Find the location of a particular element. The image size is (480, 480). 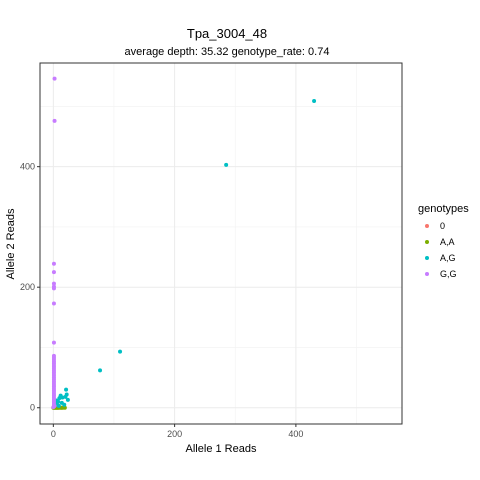

legend-label: A,G is located at coordinates (448, 258).